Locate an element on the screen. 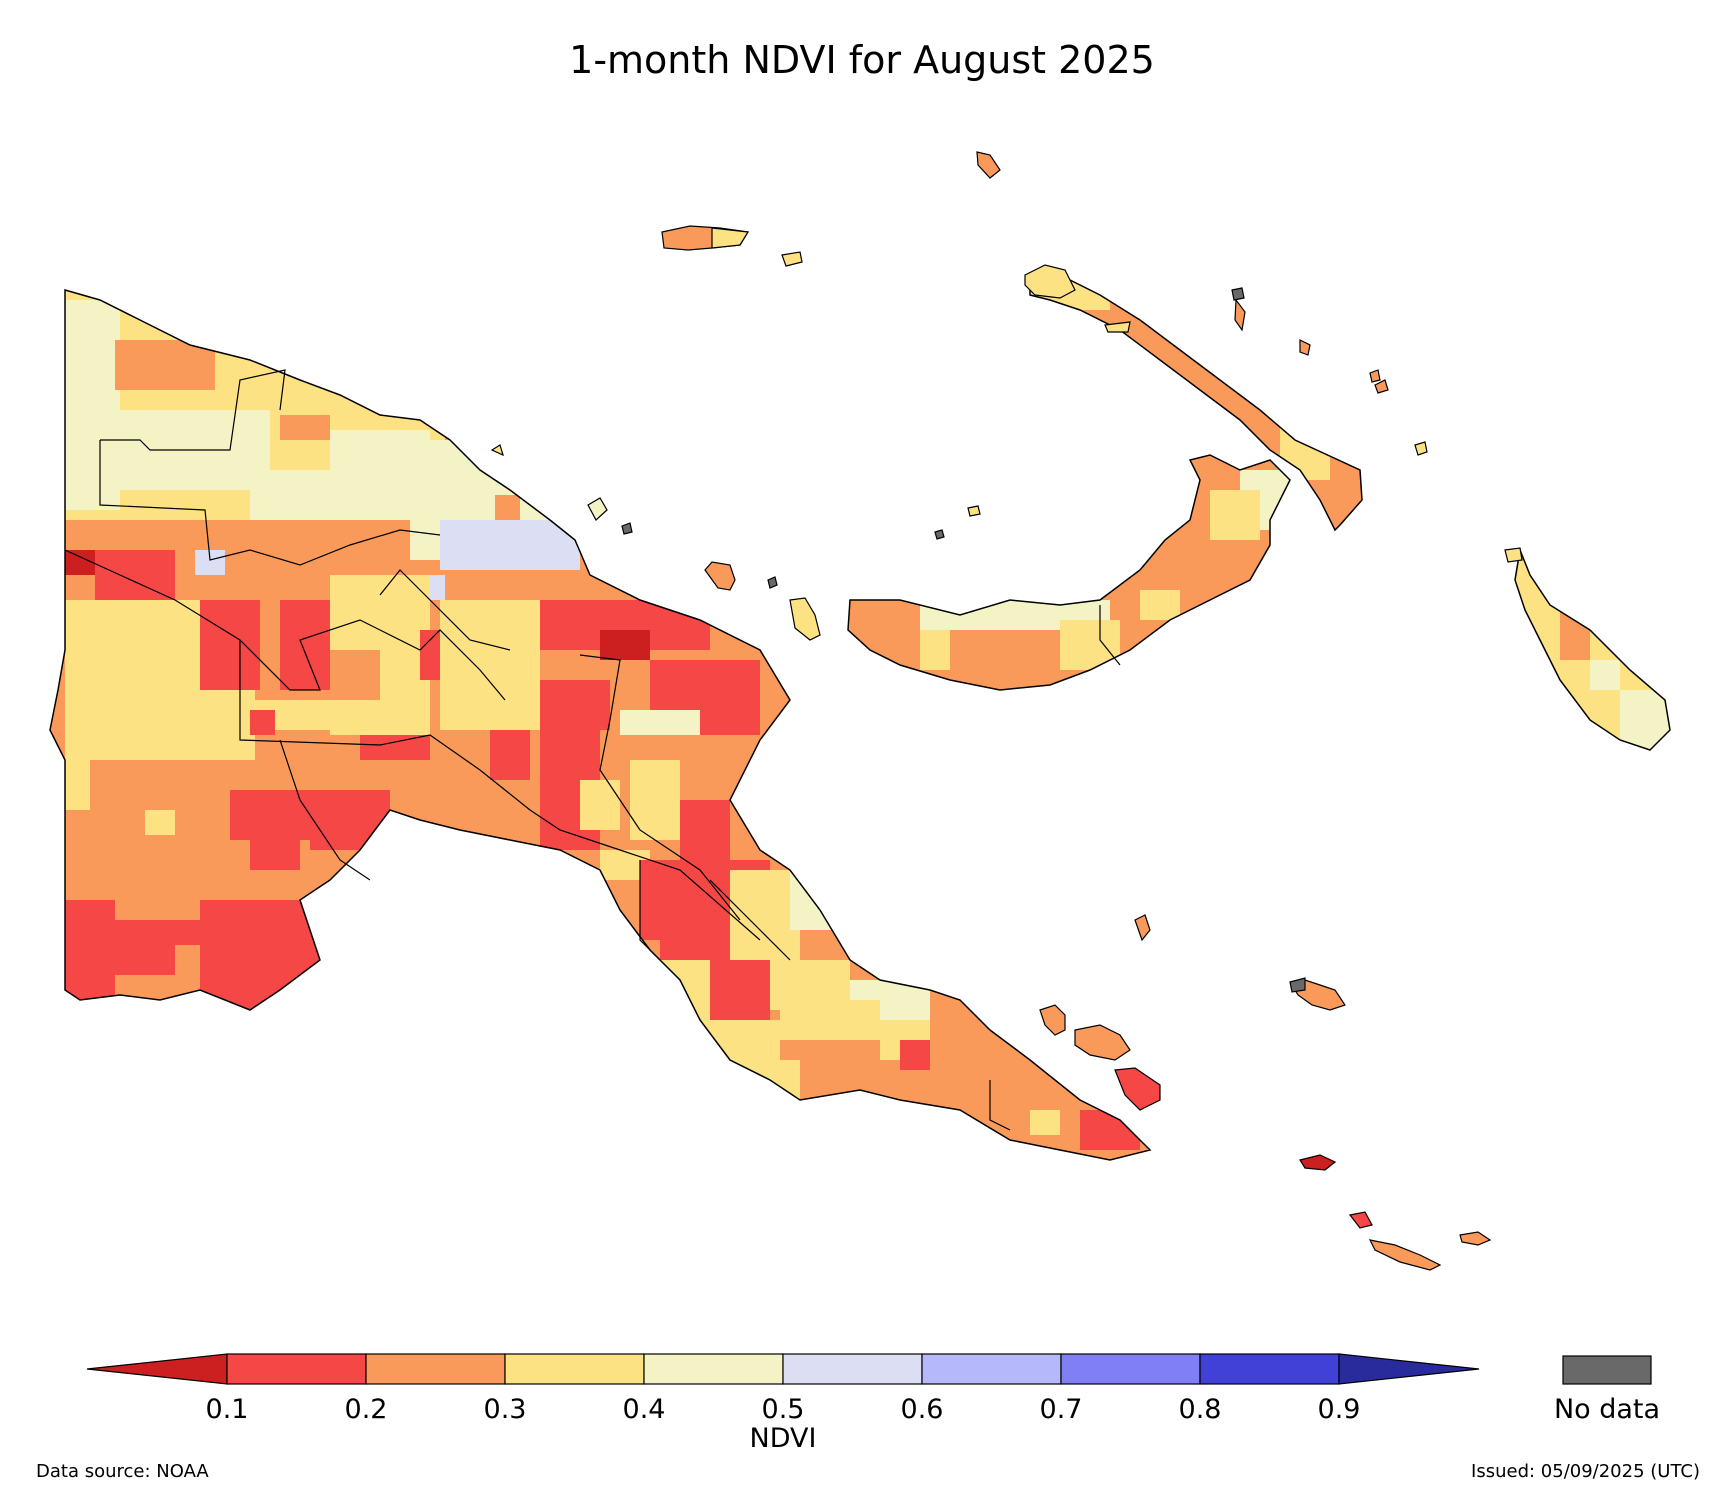  tick-label: 0.8 is located at coordinates (1200, 1409).